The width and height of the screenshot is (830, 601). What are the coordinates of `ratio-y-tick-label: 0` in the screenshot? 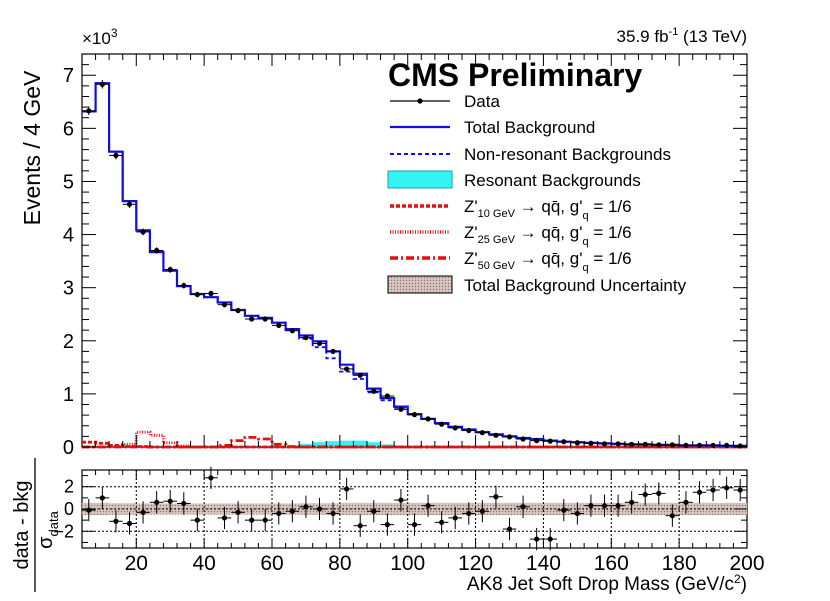 It's located at (69, 509).